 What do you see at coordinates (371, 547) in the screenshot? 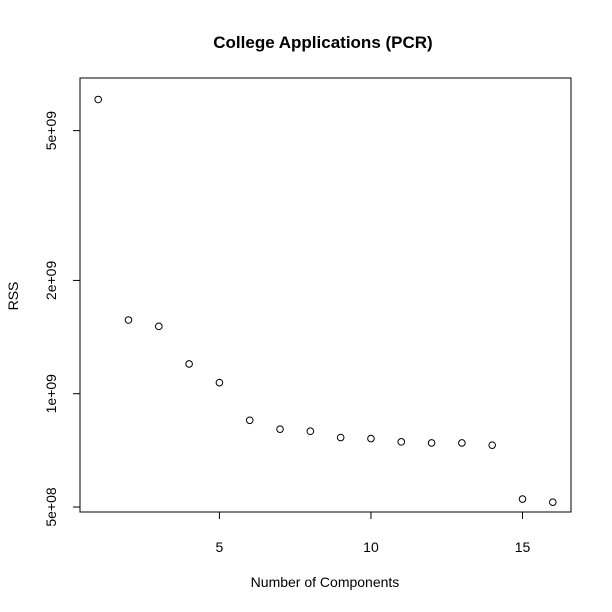
I see `x-tick-label: 10` at bounding box center [371, 547].